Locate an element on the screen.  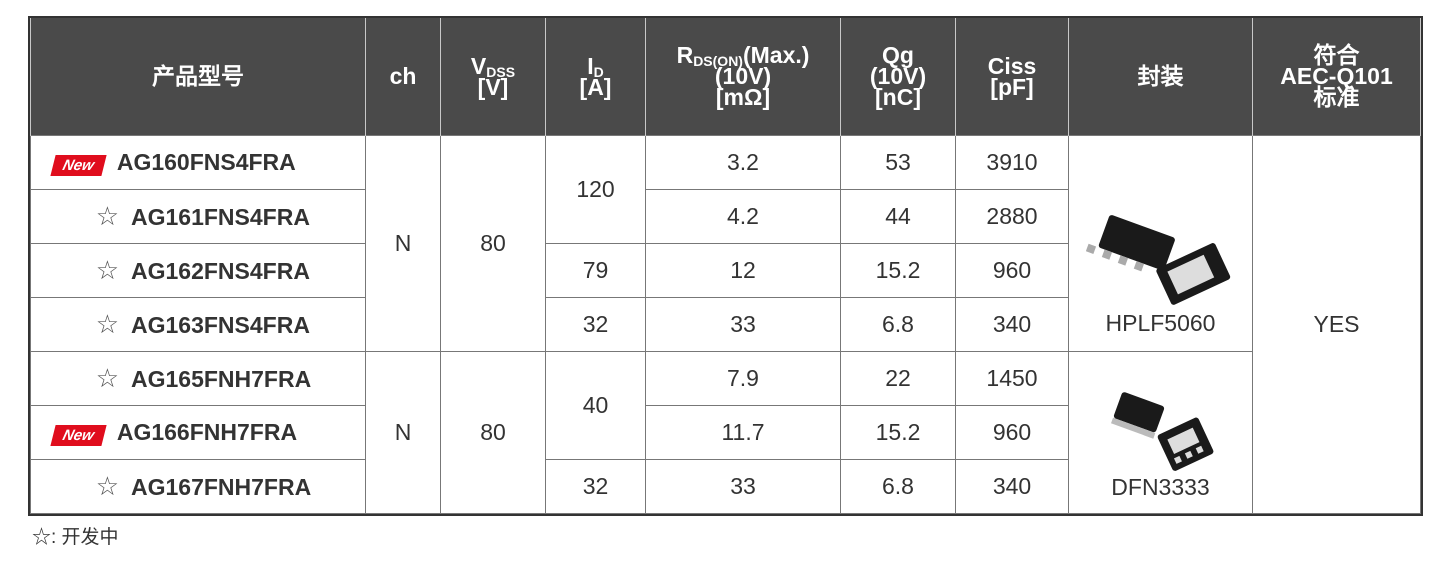
table-cell: ☆ AG167FNH7FRA is located at coordinates (198, 486).